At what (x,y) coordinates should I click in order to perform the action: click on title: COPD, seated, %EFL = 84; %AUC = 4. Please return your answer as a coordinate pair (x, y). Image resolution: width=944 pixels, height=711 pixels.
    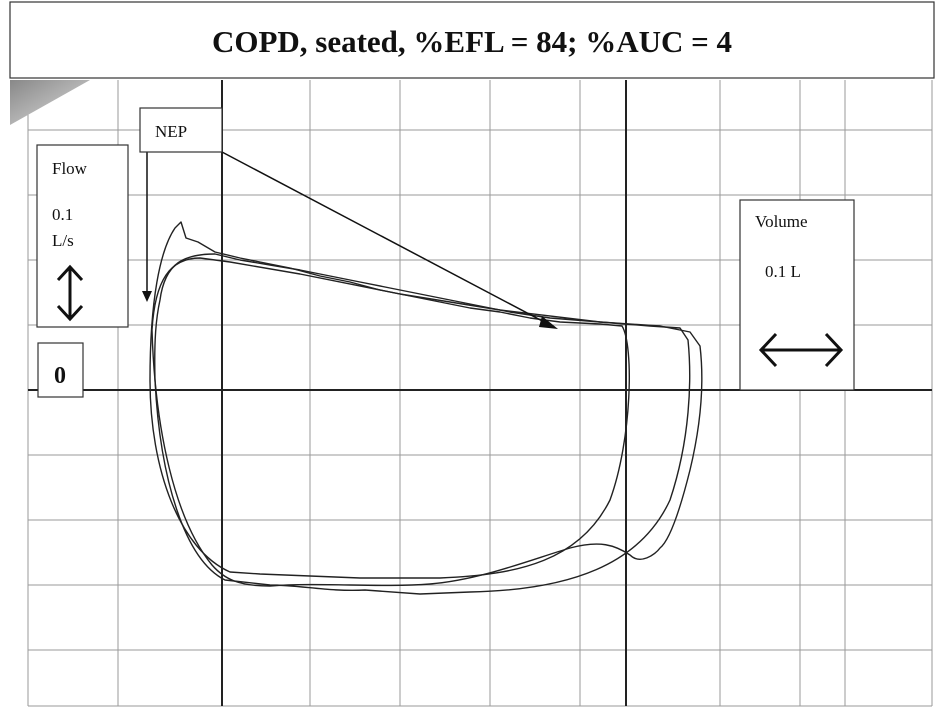
    Looking at the image, I should click on (472, 41).